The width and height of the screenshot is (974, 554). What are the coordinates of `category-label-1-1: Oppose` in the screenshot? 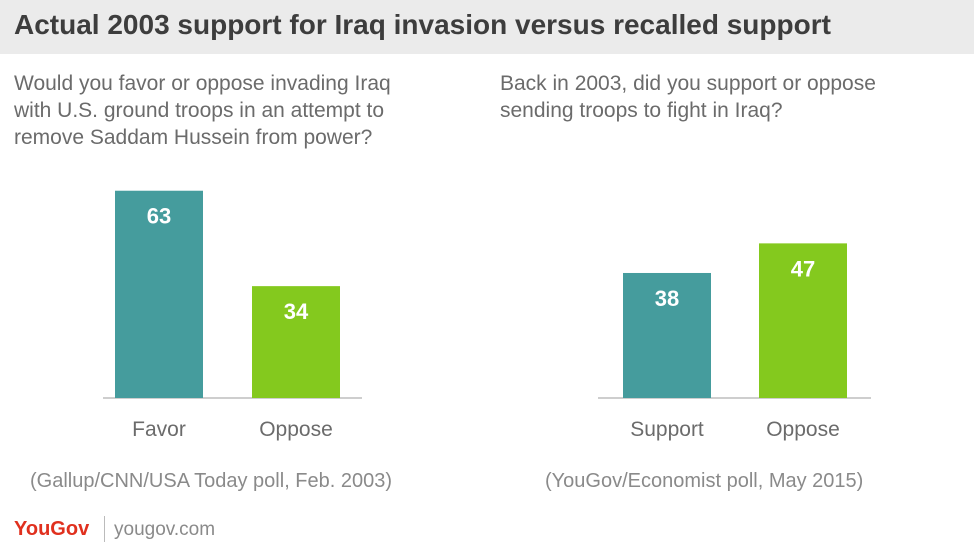 It's located at (803, 429).